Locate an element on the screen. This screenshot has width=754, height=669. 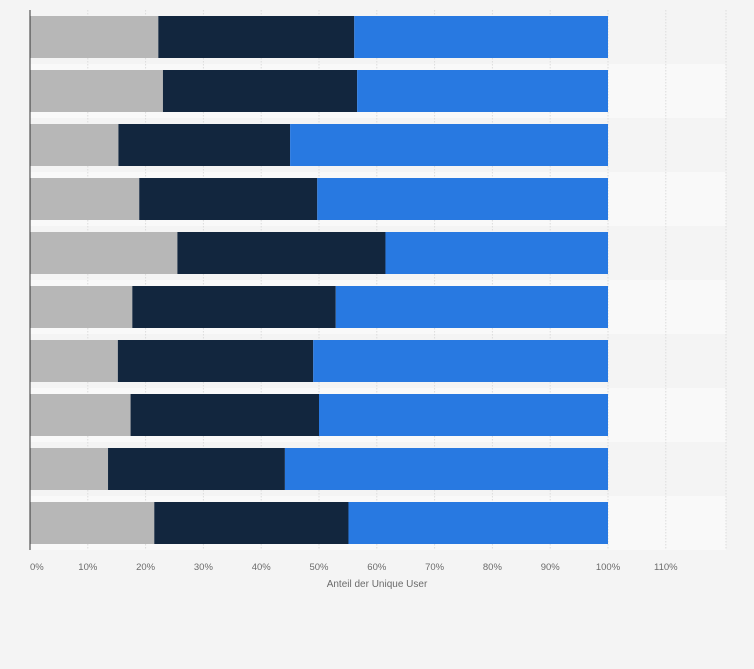
x-axis-title: Anteil der Unique User is located at coordinates (377, 584).